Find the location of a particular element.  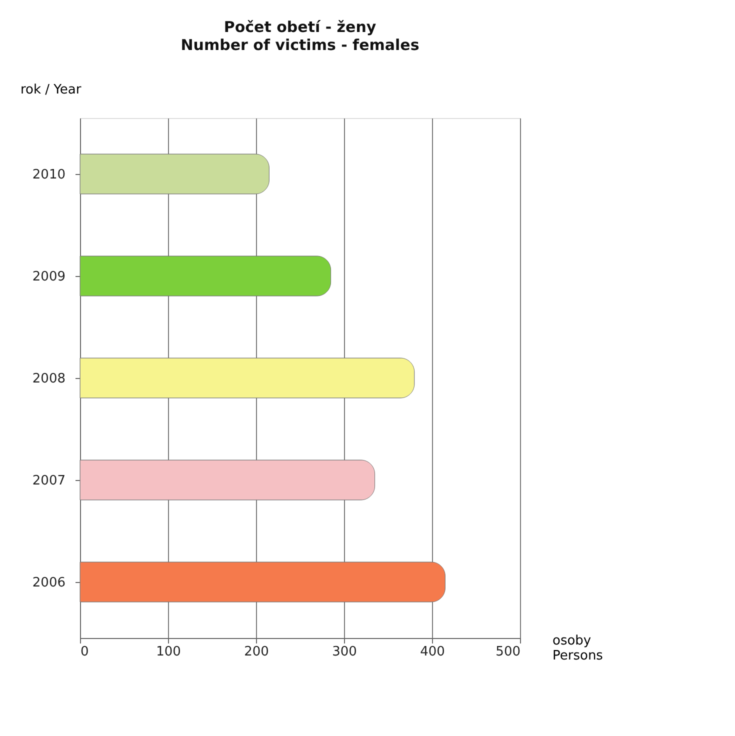

y-tick-label: 2007 is located at coordinates (49, 481).